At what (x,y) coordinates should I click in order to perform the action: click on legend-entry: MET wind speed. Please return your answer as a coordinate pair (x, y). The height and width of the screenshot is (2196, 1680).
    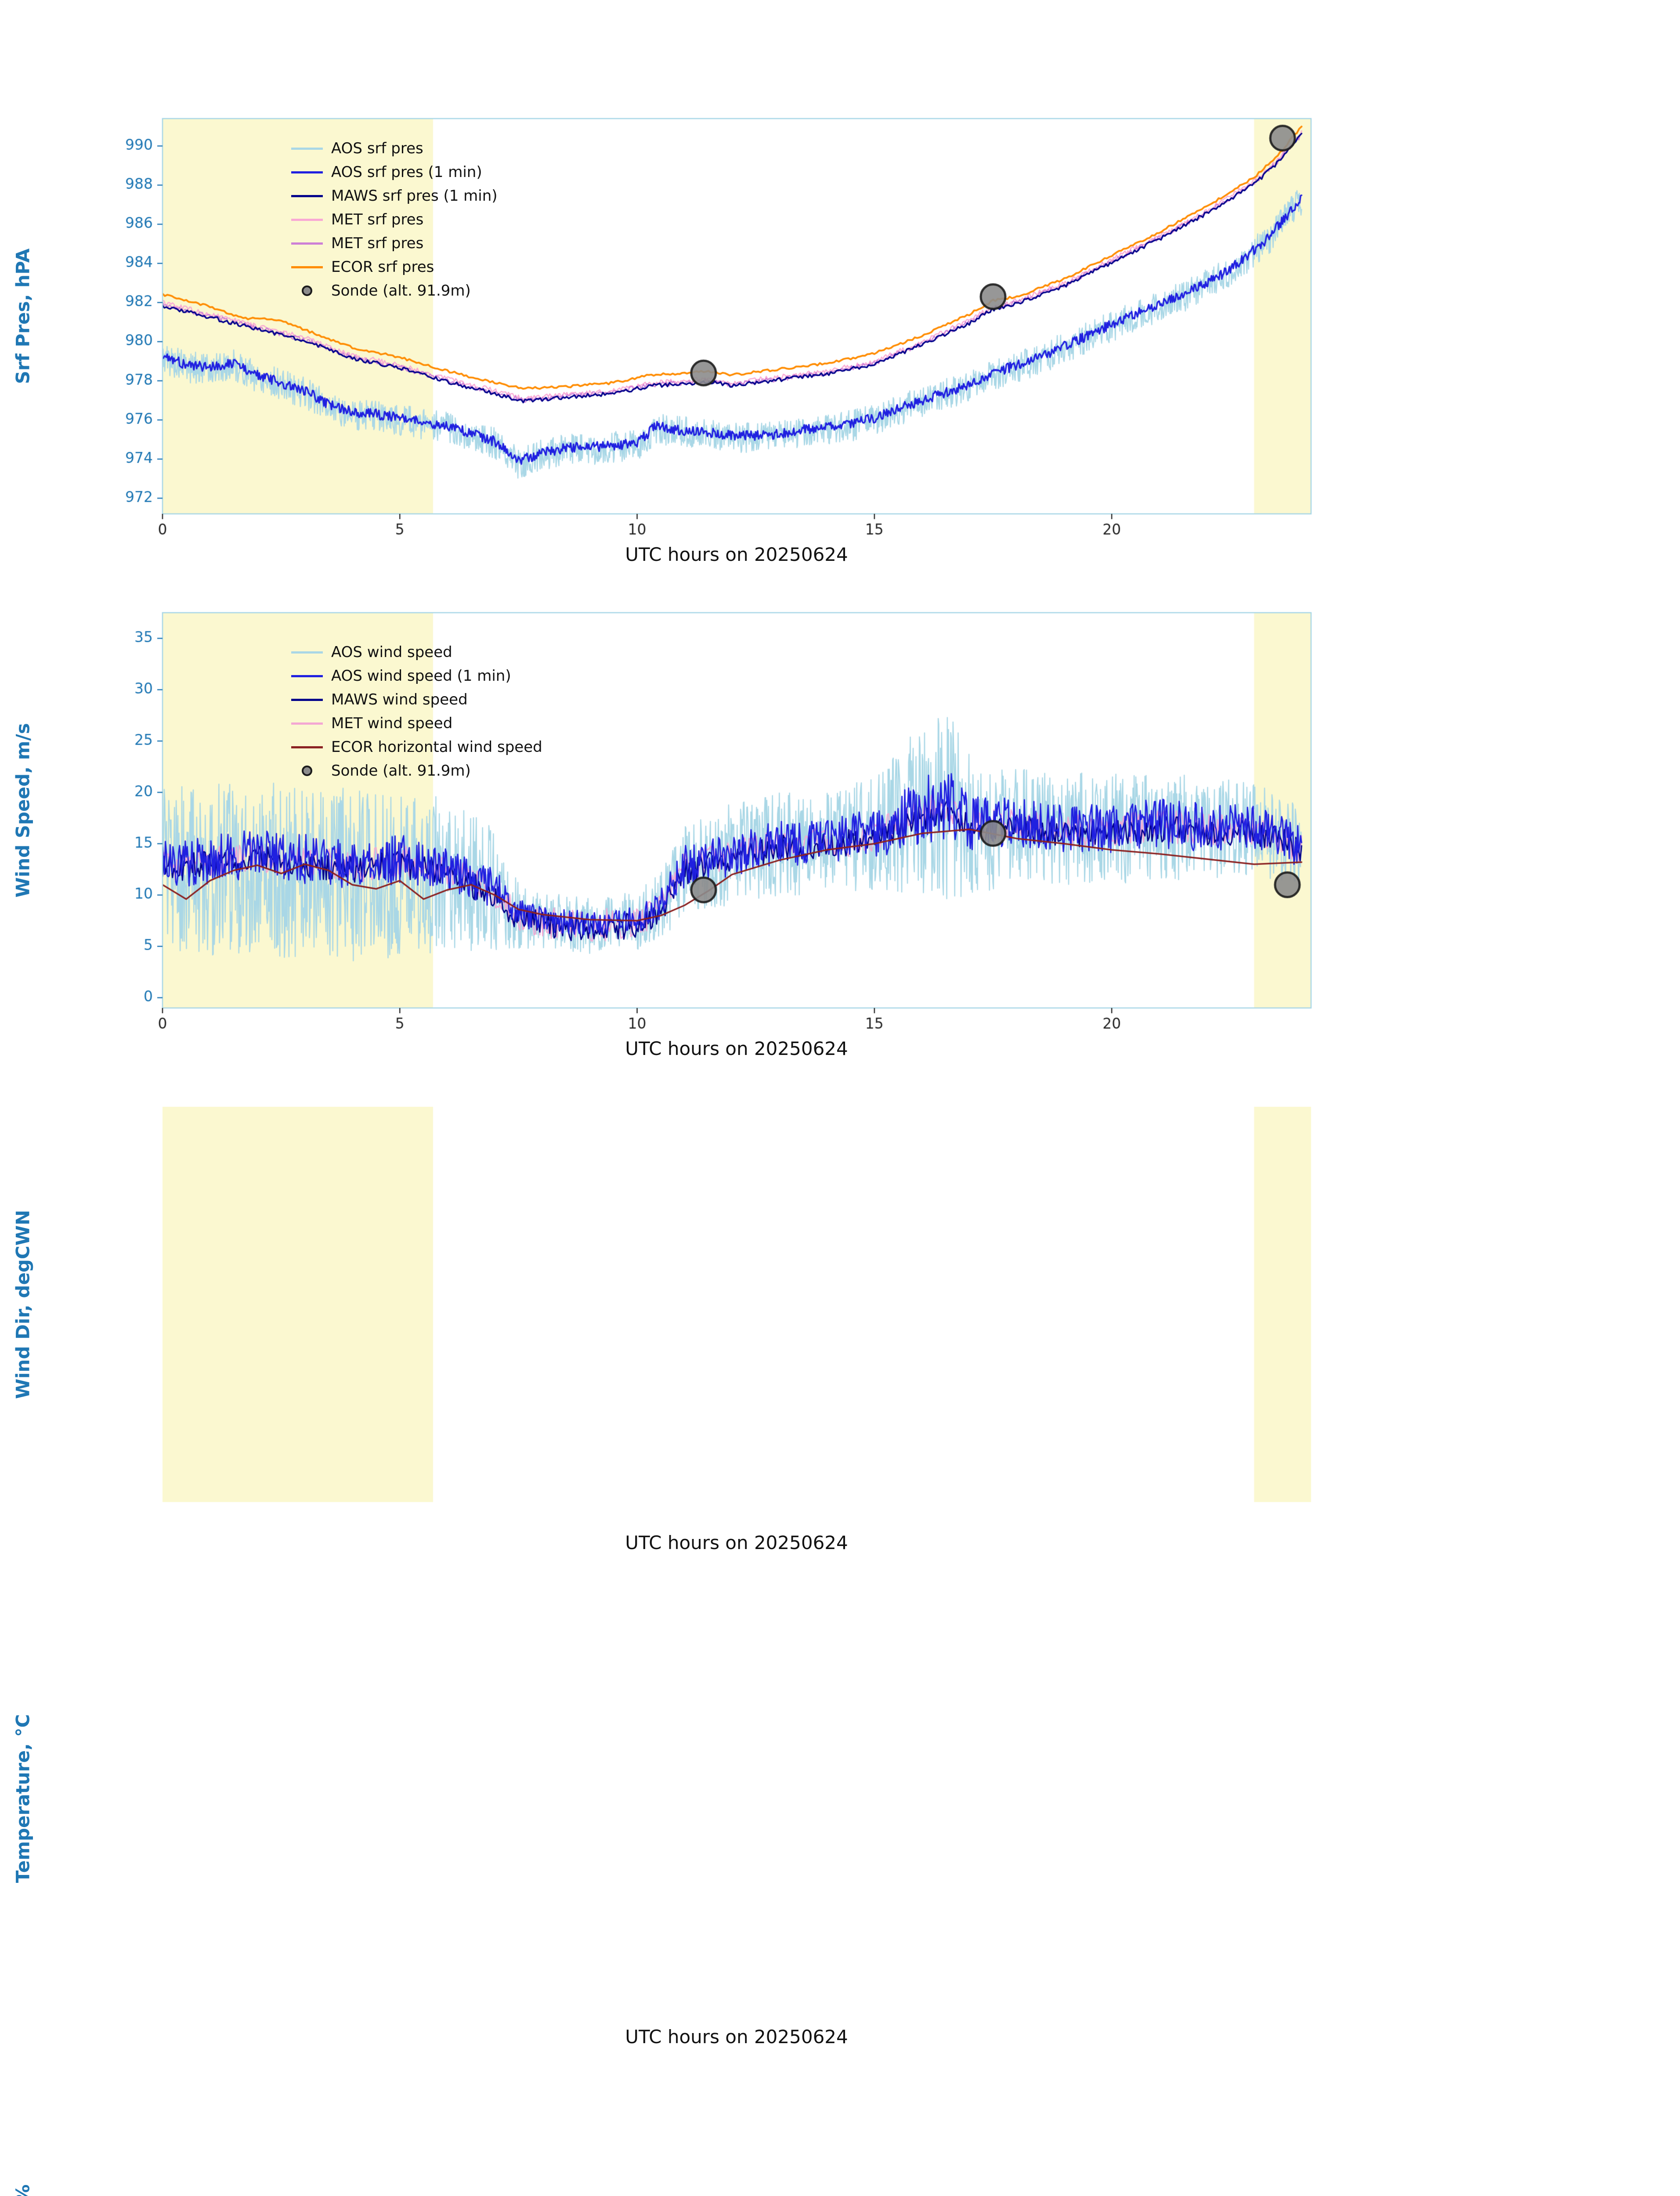
    Looking at the image, I should click on (416, 723).